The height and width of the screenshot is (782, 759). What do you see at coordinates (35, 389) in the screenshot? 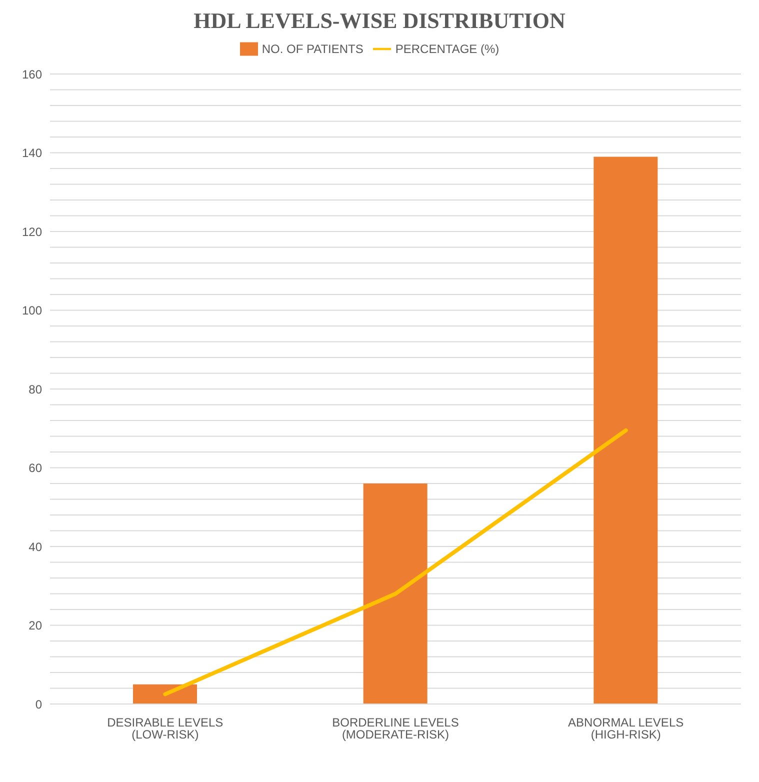
I see `y-tick-label: 80` at bounding box center [35, 389].